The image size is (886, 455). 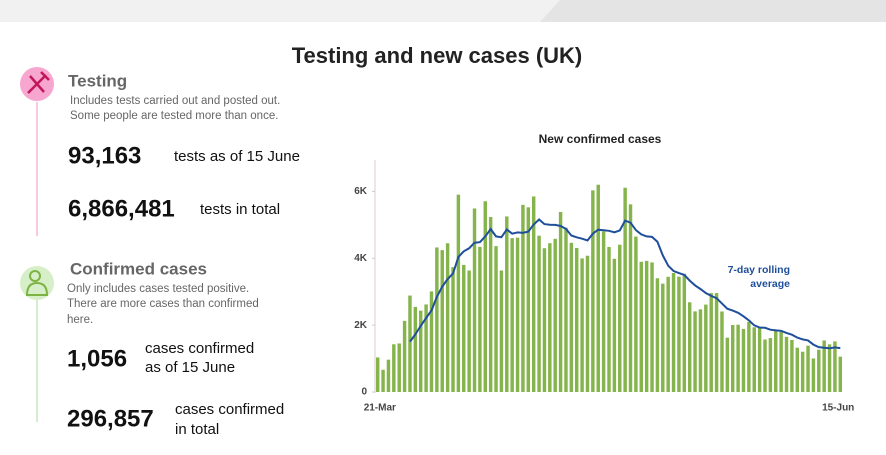 What do you see at coordinates (600, 139) in the screenshot?
I see `chart-title: New confirmed cases` at bounding box center [600, 139].